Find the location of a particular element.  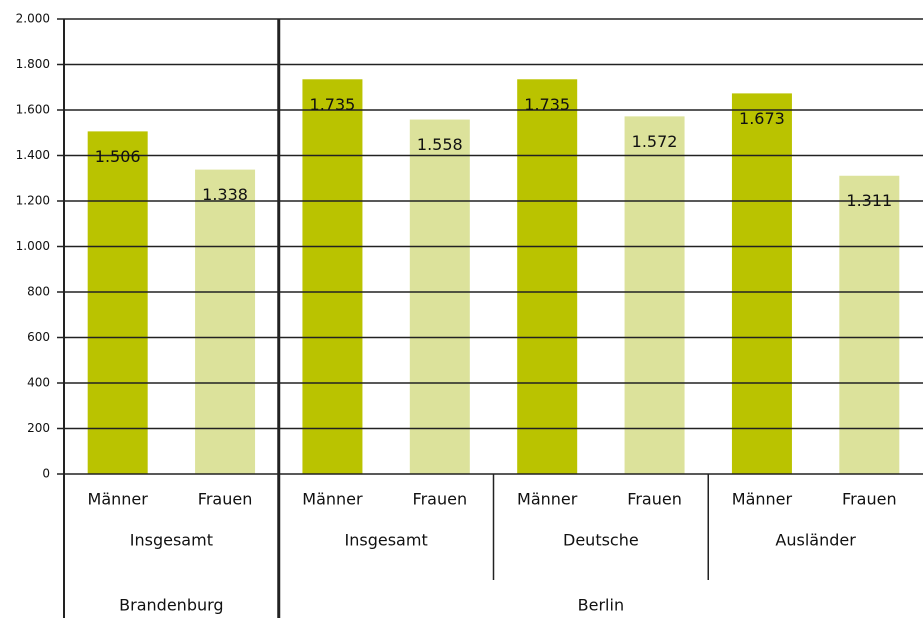

y-tick-label: 600 is located at coordinates (38, 337).